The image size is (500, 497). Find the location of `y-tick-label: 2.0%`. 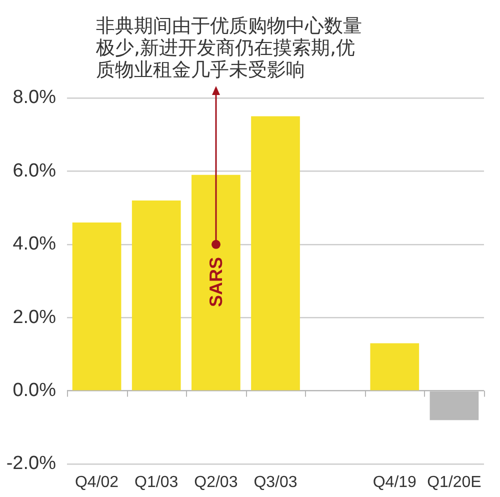

y-tick-label: 2.0% is located at coordinates (34, 317).